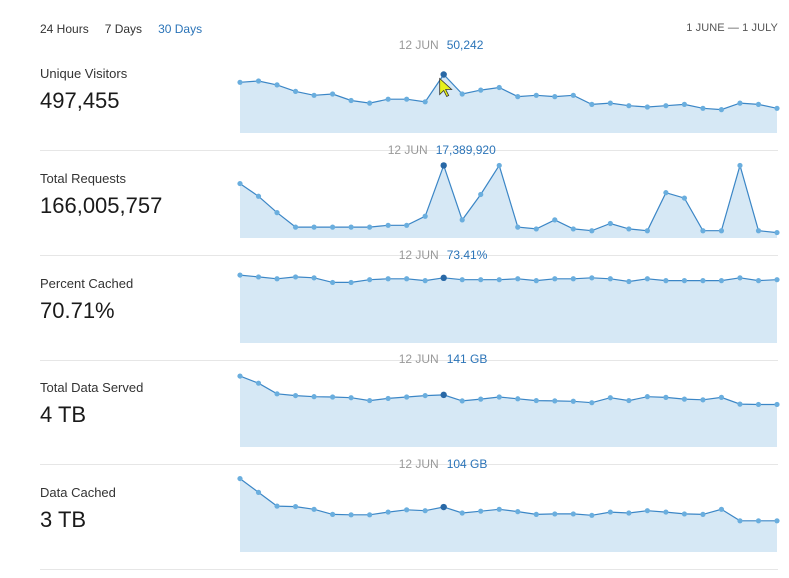  I want to click on metric-value: 166,005,757, so click(101, 205).